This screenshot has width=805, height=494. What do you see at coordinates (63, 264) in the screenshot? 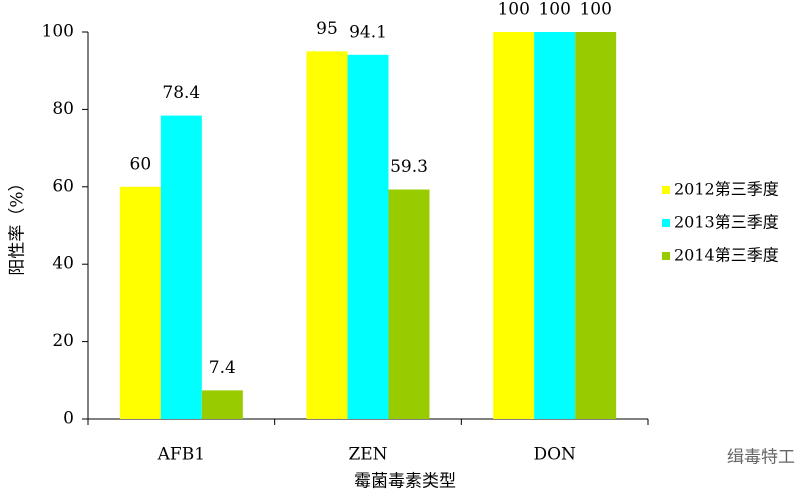
I see `y-tick-label: 40` at bounding box center [63, 264].